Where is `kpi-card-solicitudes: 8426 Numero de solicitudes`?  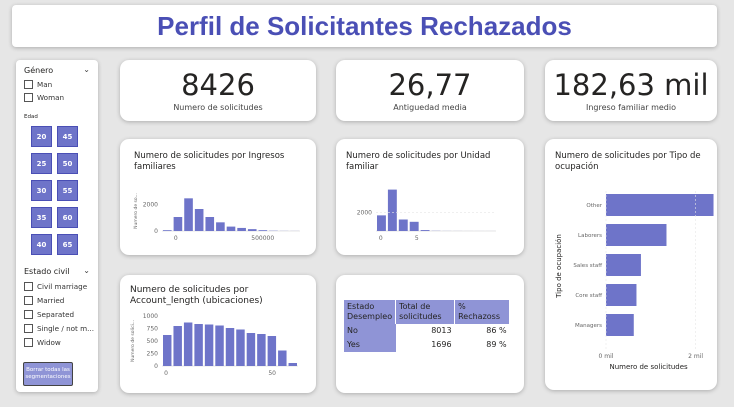 kpi-card-solicitudes: 8426 Numero de solicitudes is located at coordinates (218, 90).